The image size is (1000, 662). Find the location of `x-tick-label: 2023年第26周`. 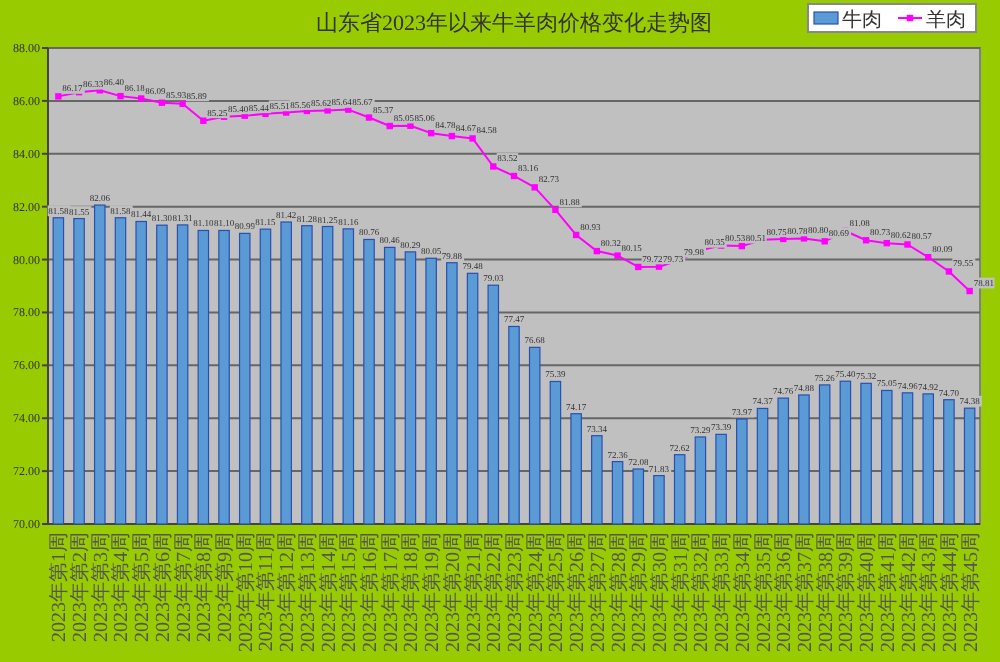

x-tick-label: 2023年第26周 is located at coordinates (577, 592).